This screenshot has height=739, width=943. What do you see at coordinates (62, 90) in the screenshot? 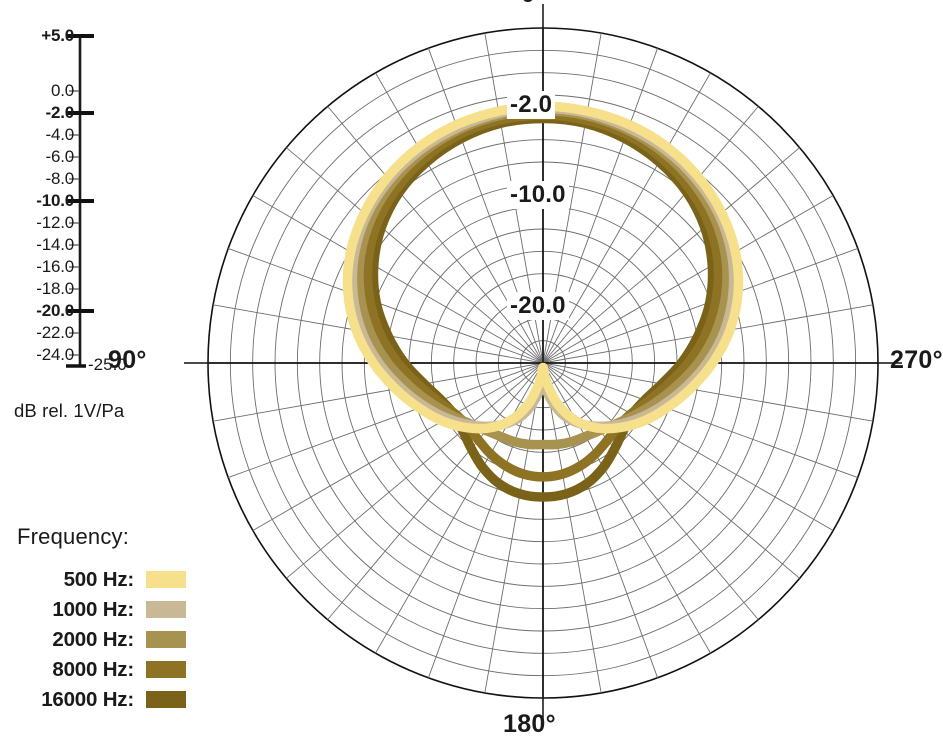
I see `db-tick-label: 0.0` at bounding box center [62, 90].